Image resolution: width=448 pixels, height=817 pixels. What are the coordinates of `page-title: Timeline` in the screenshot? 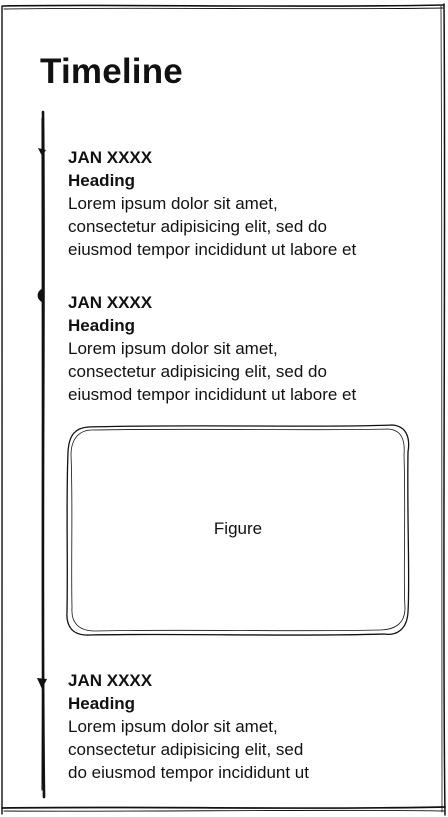 It's located at (111, 71).